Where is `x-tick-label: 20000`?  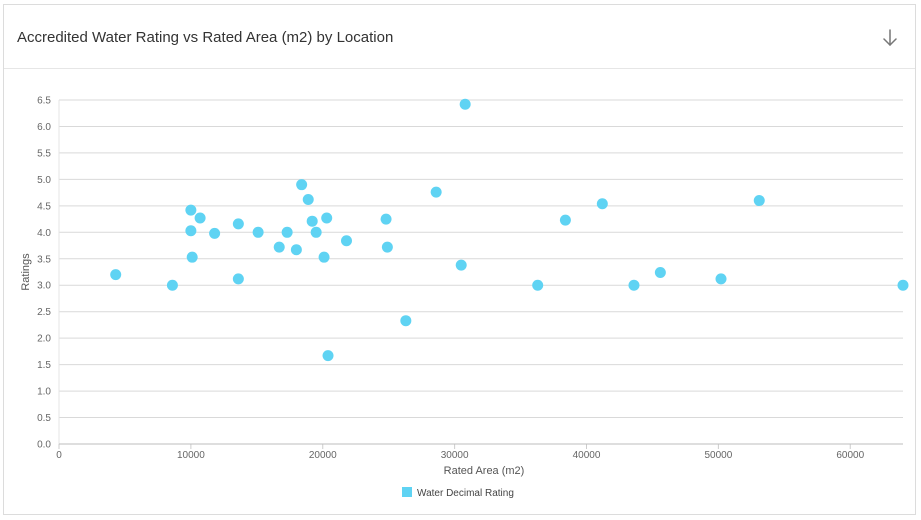
x-tick-label: 20000 is located at coordinates (323, 455).